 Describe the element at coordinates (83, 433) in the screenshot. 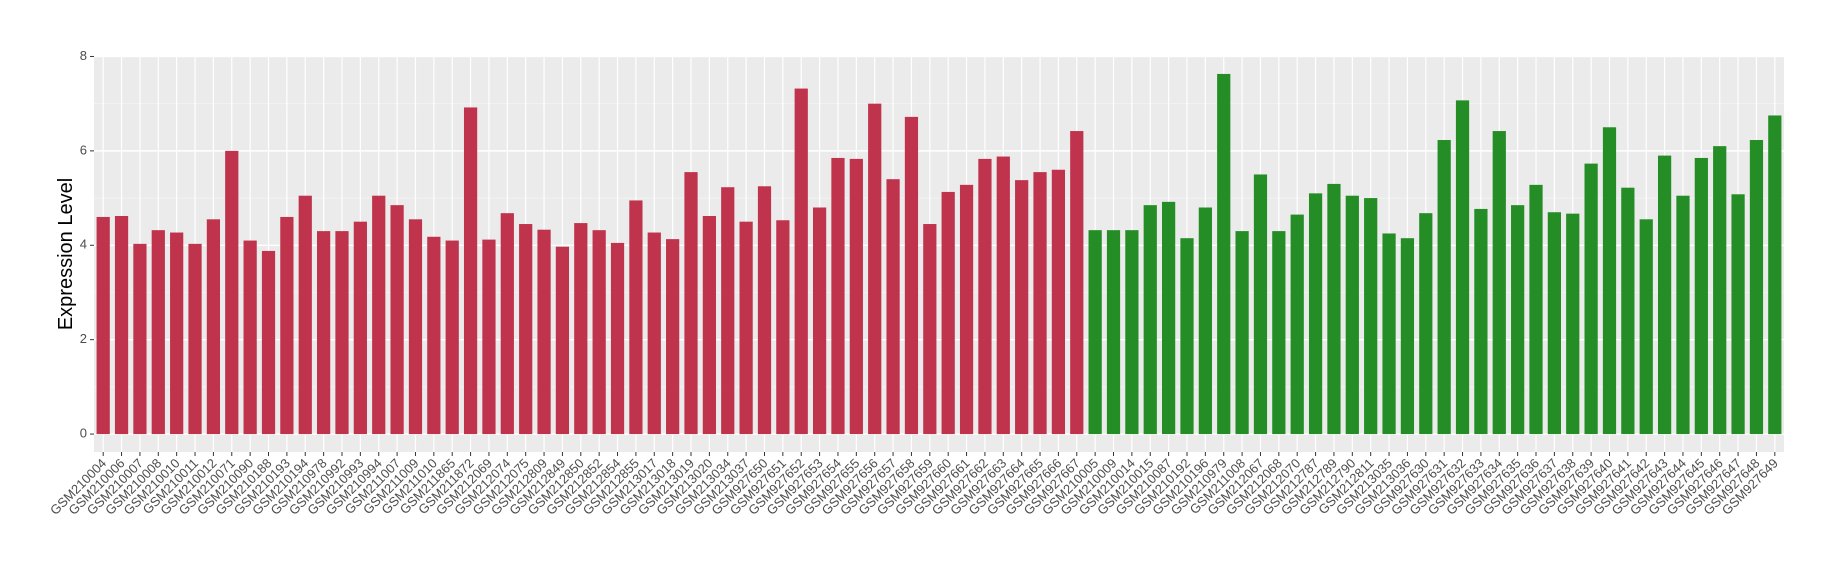

I see `y-tick-label: 0` at that location.